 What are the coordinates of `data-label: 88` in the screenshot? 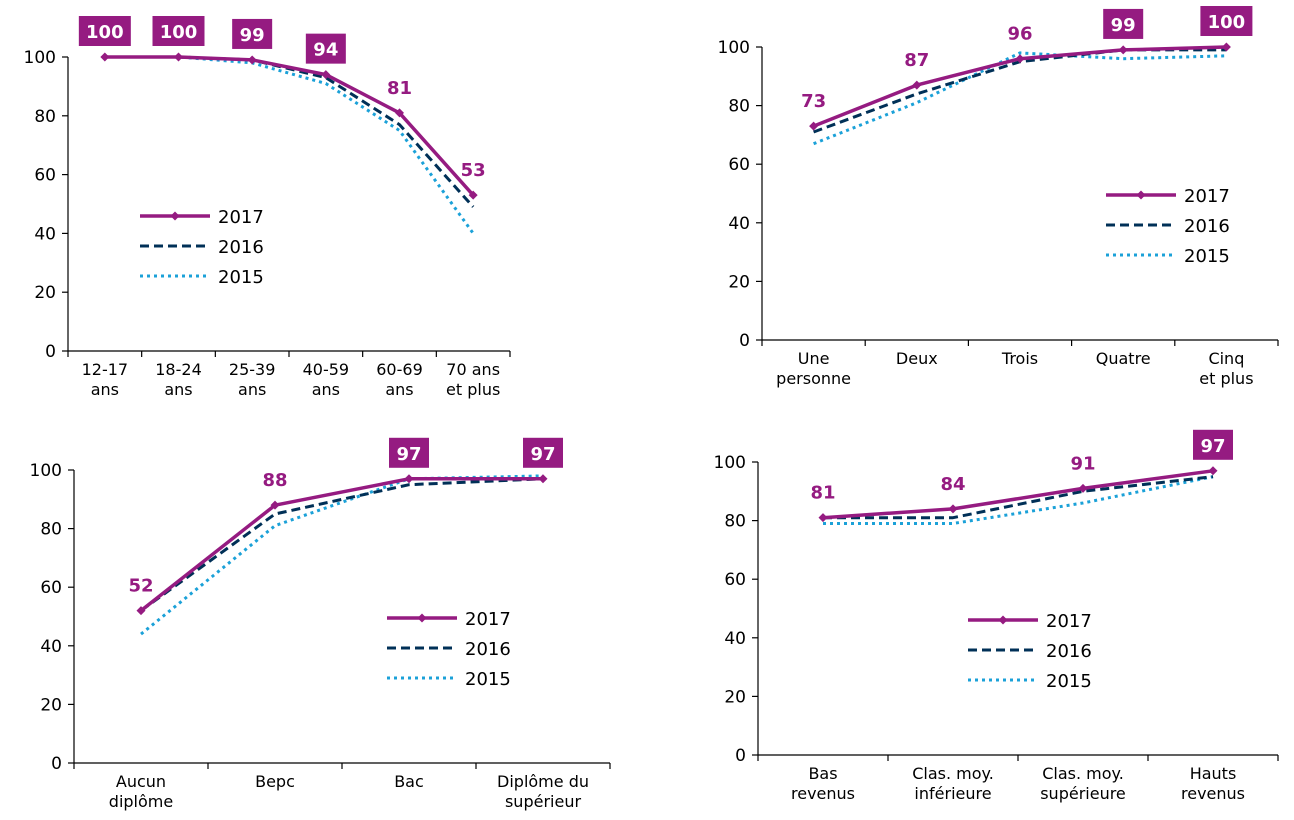 It's located at (274, 480).